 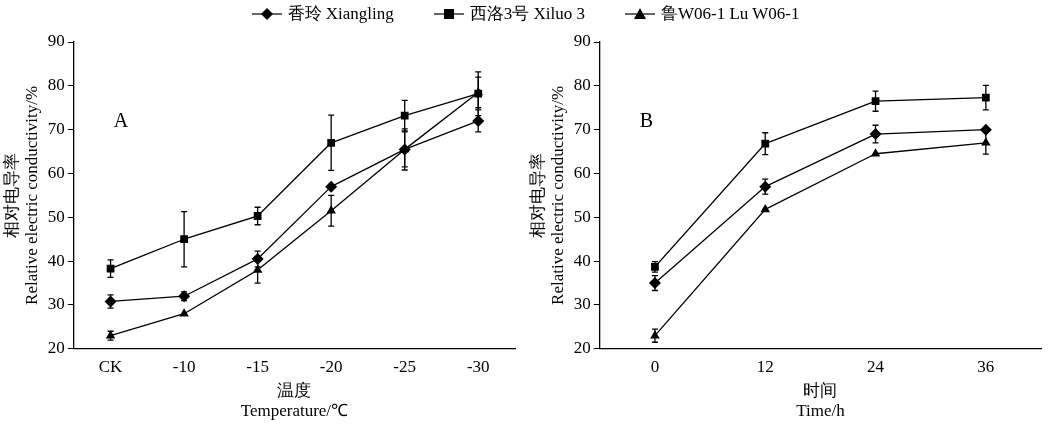 What do you see at coordinates (331, 367) in the screenshot?
I see `x-tick-label: -20` at bounding box center [331, 367].